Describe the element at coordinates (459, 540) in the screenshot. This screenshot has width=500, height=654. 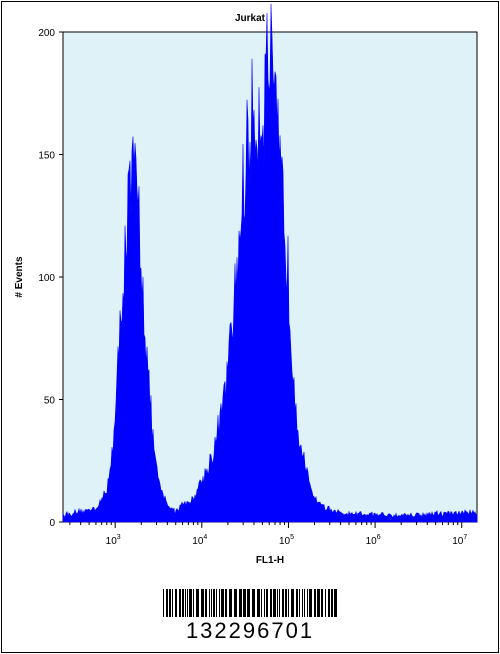
I see `x-tick-label: 10⁷` at that location.